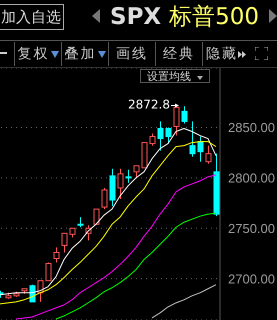 Image resolution: width=277 pixels, height=320 pixels. Describe the element at coordinates (185, 17) in the screenshot. I see `chart-title: SPX 标普500` at that location.